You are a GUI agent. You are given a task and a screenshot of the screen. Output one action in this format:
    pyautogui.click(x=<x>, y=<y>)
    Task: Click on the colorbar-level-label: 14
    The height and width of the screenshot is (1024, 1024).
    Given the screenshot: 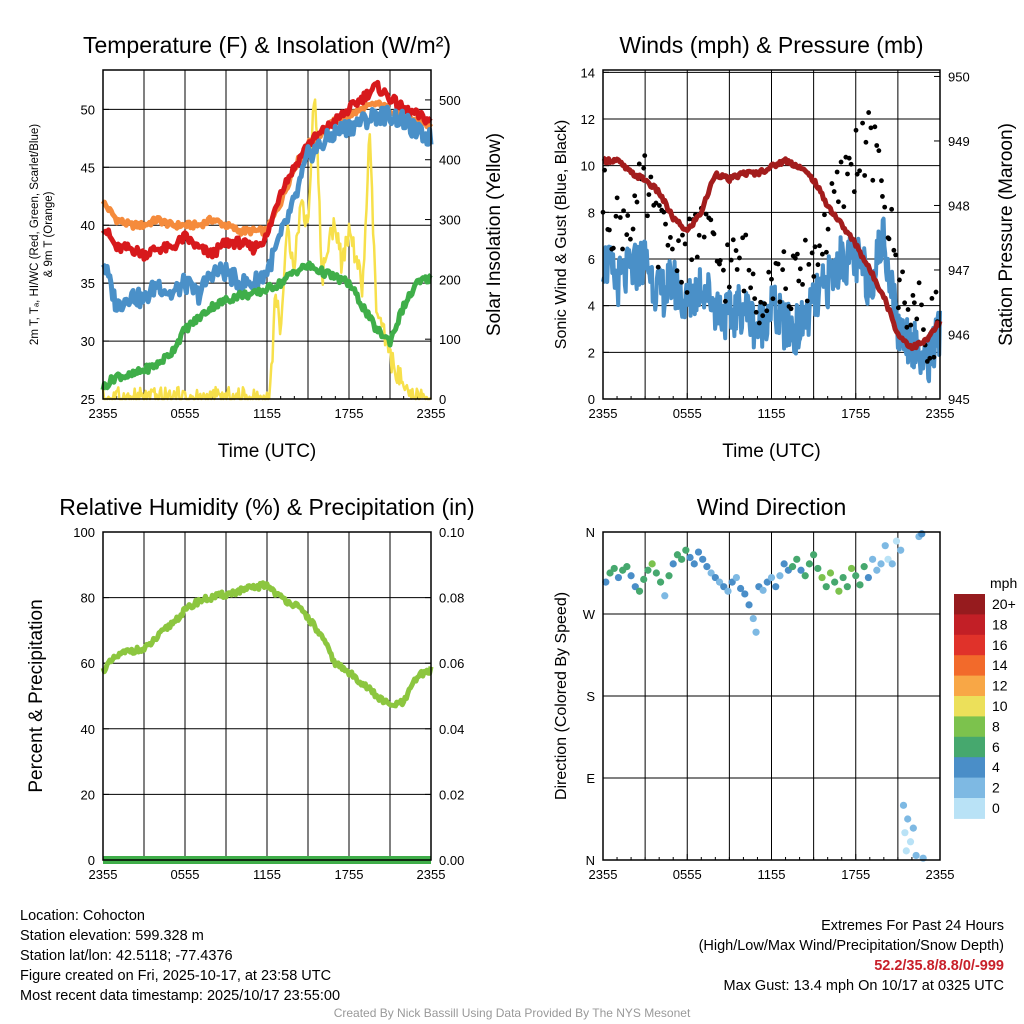 What is the action you would take?
    pyautogui.click(x=1000, y=665)
    